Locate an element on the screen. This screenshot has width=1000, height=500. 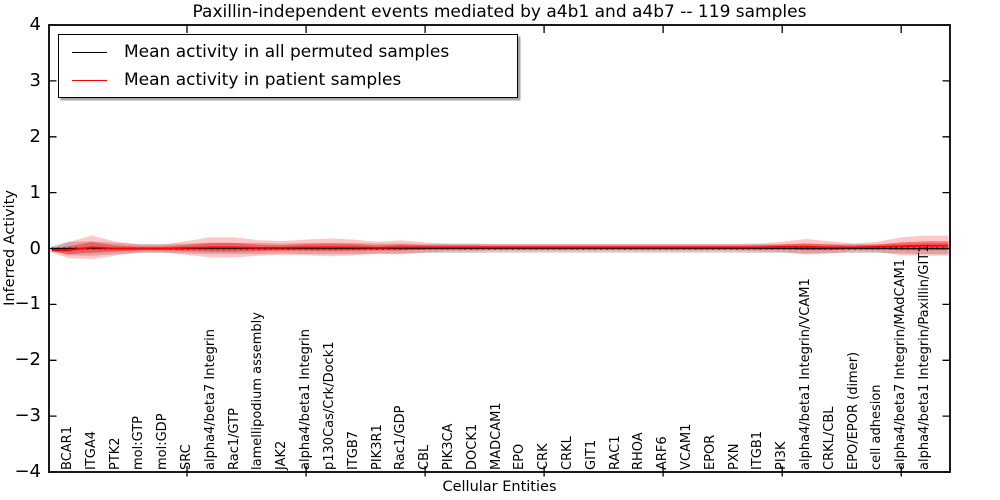
x-category-label: ITGB1 is located at coordinates (758, 450).